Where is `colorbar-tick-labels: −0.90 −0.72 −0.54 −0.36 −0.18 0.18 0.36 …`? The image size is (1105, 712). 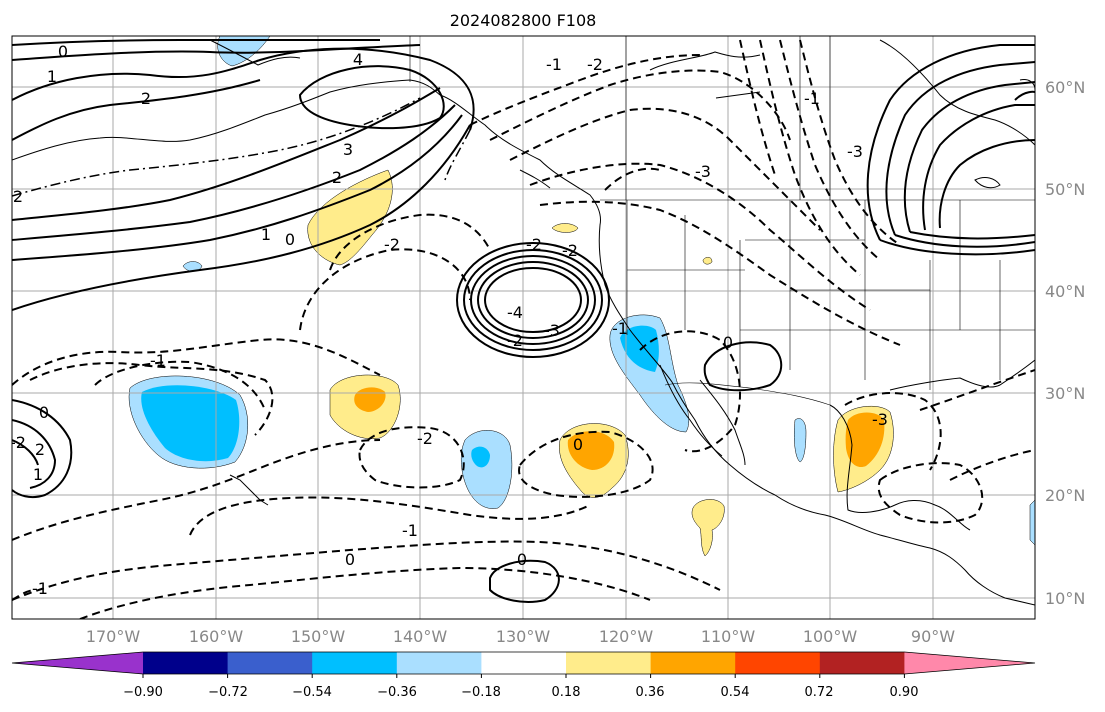
colorbar-tick-labels: −0.90 −0.72 −0.54 −0.36 −0.18 0.18 0.36 … is located at coordinates (520, 692).